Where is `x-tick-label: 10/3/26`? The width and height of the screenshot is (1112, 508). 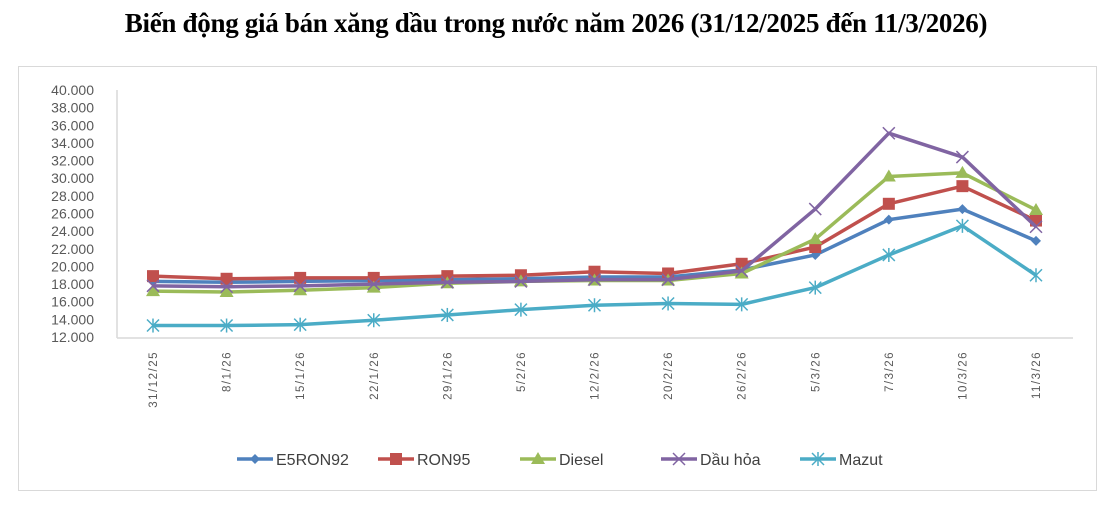 x-tick-label: 10/3/26 is located at coordinates (963, 375).